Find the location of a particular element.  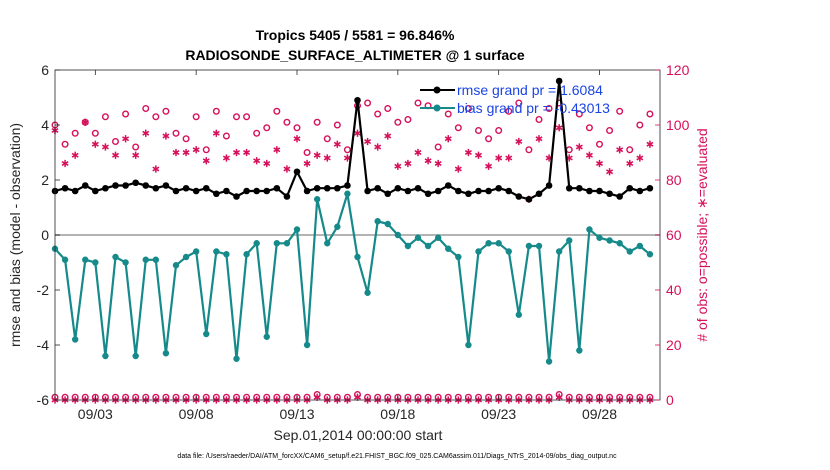

y-tick-label: -2 is located at coordinates (43, 290).